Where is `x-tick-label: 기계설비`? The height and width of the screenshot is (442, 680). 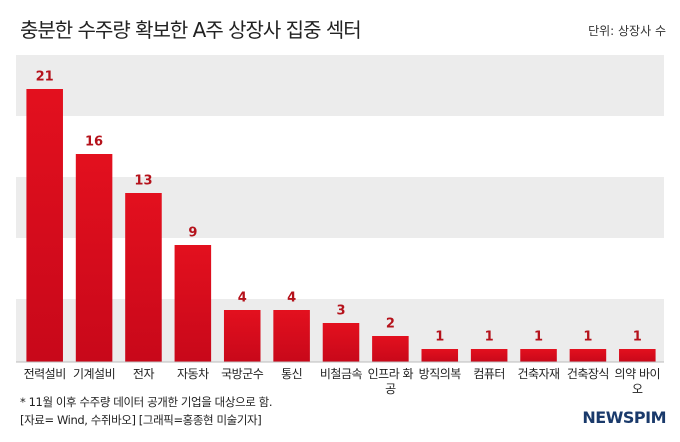
x-tick-label: 기계설비 is located at coordinates (94, 374).